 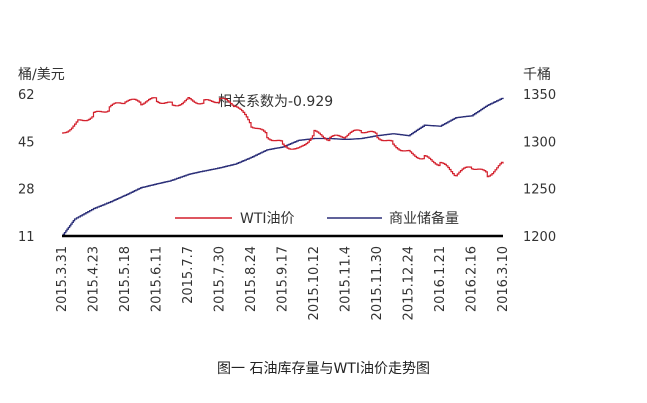 I want to click on left-tick-label: 28, so click(x=26, y=190).